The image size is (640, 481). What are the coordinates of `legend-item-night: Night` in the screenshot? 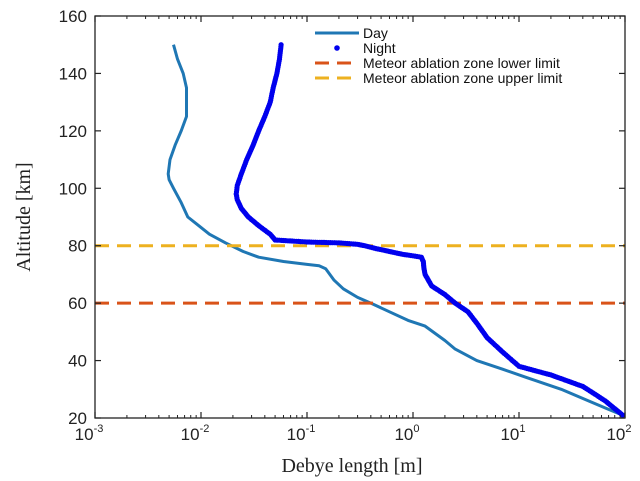 It's located at (365, 48).